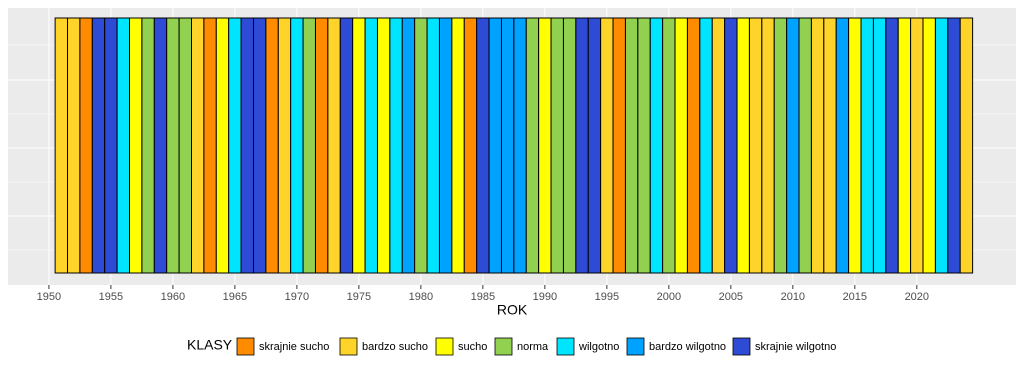  Describe the element at coordinates (483, 297) in the screenshot. I see `x-tick-label: 1985` at that location.